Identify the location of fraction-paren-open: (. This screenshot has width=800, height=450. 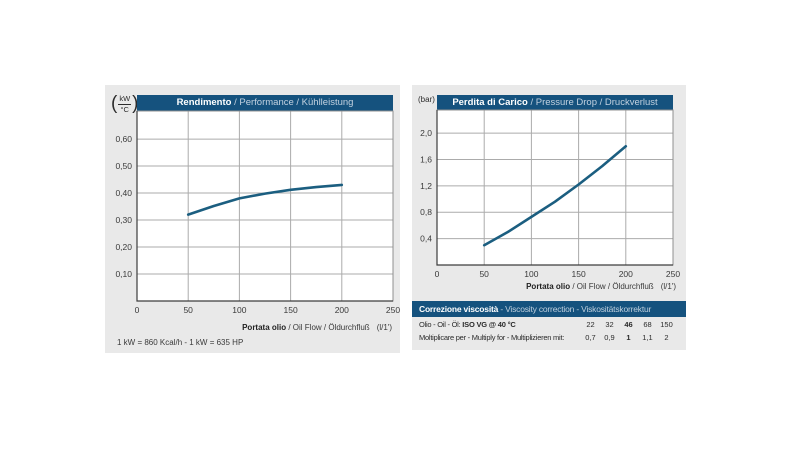
(114, 103).